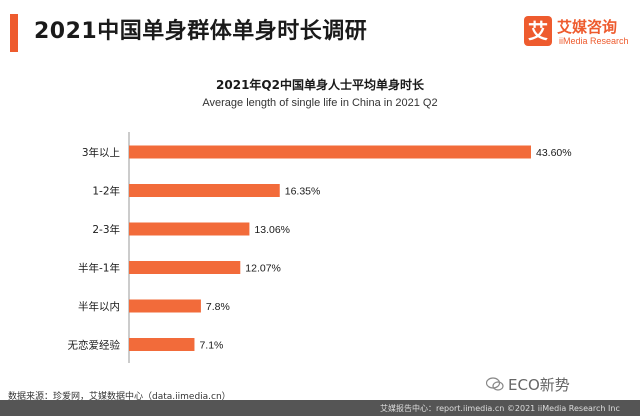 The width and height of the screenshot is (640, 416). I want to click on logo-chinese-text: 艾媒咨询, so click(587, 27).